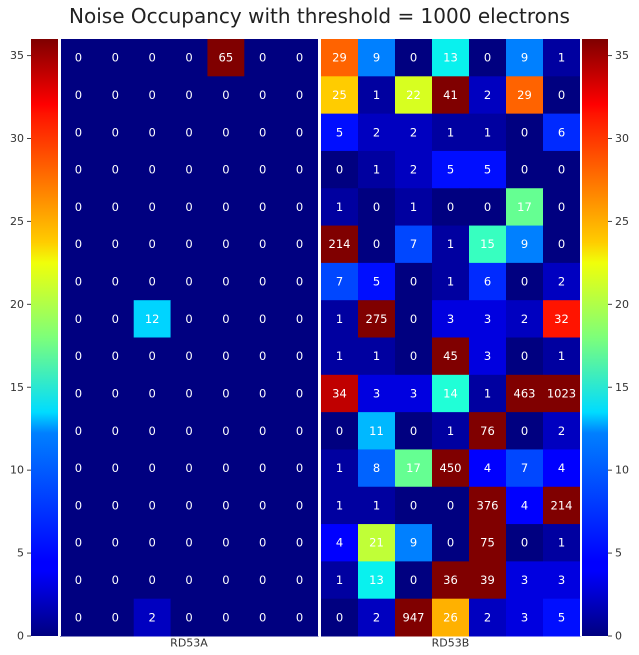 The width and height of the screenshot is (639, 655). What do you see at coordinates (622, 304) in the screenshot?
I see `colorbar-right-tick-label: 20` at bounding box center [622, 304].